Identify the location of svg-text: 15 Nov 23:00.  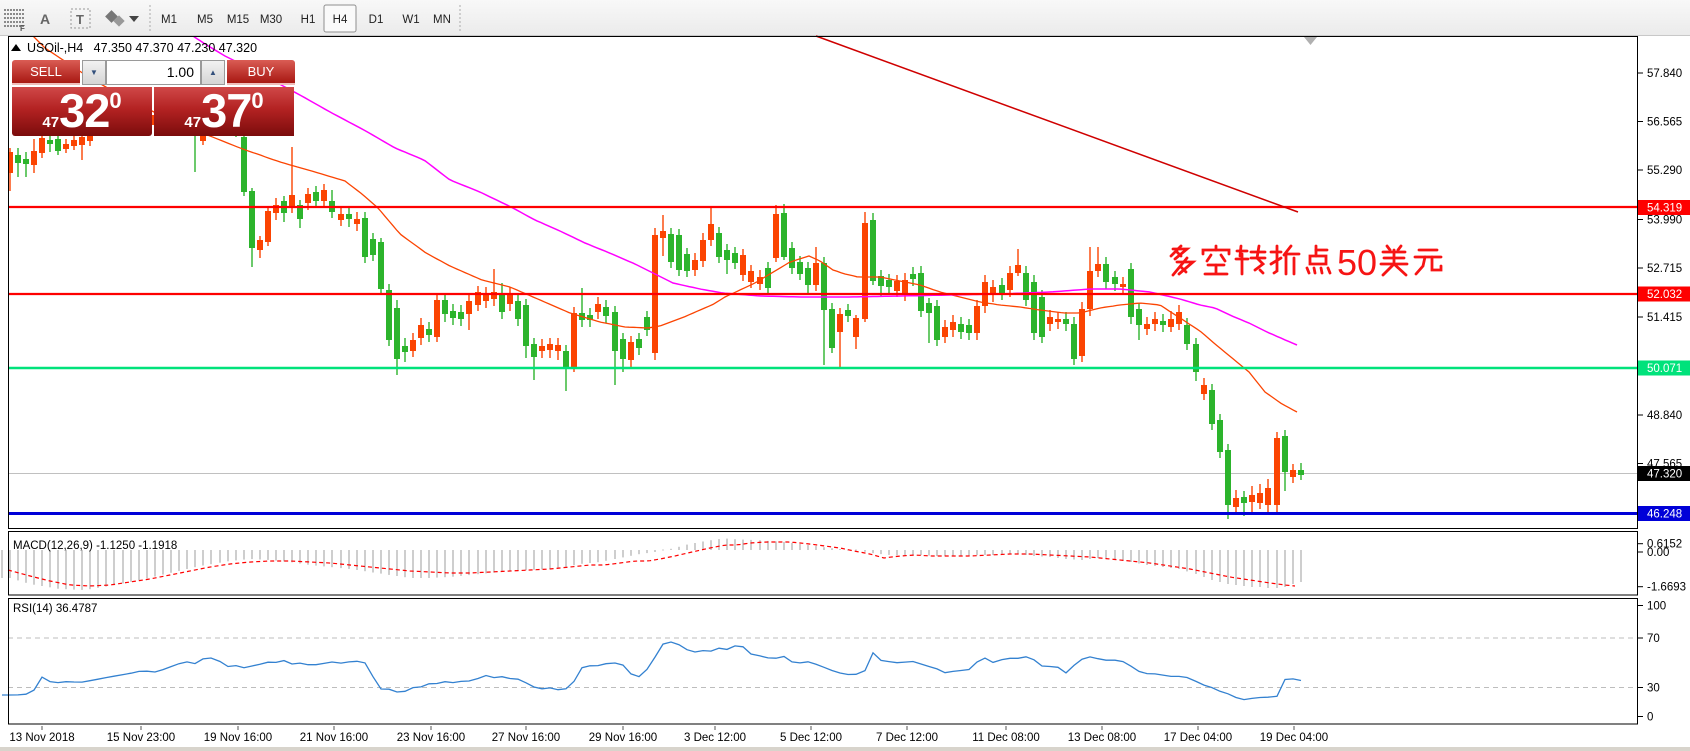
(141, 738).